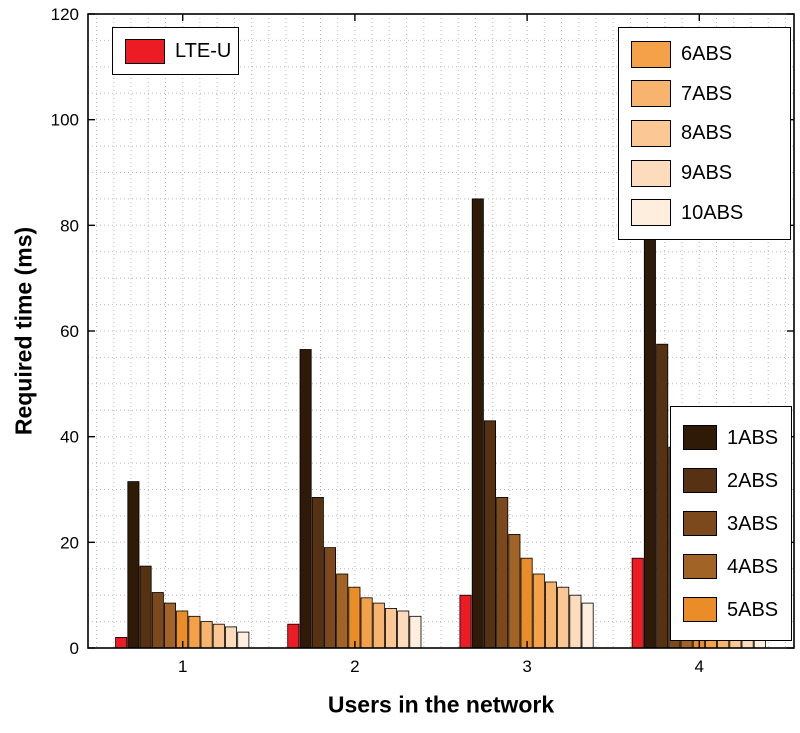 This screenshot has height=733, width=800. I want to click on legend-item-9abs: 9ABS, so click(704, 173).